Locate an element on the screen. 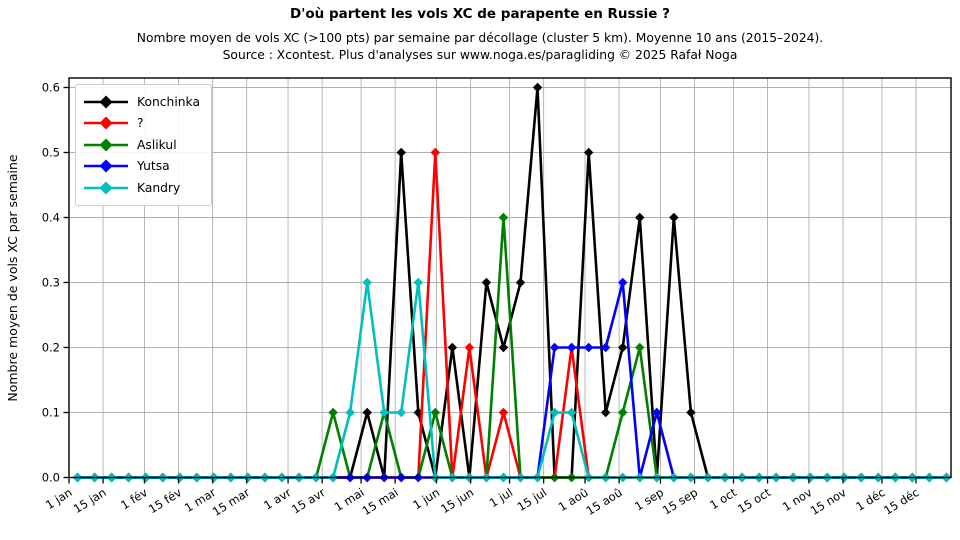 The height and width of the screenshot is (540, 960). legend-item-unknown: ? is located at coordinates (141, 124).